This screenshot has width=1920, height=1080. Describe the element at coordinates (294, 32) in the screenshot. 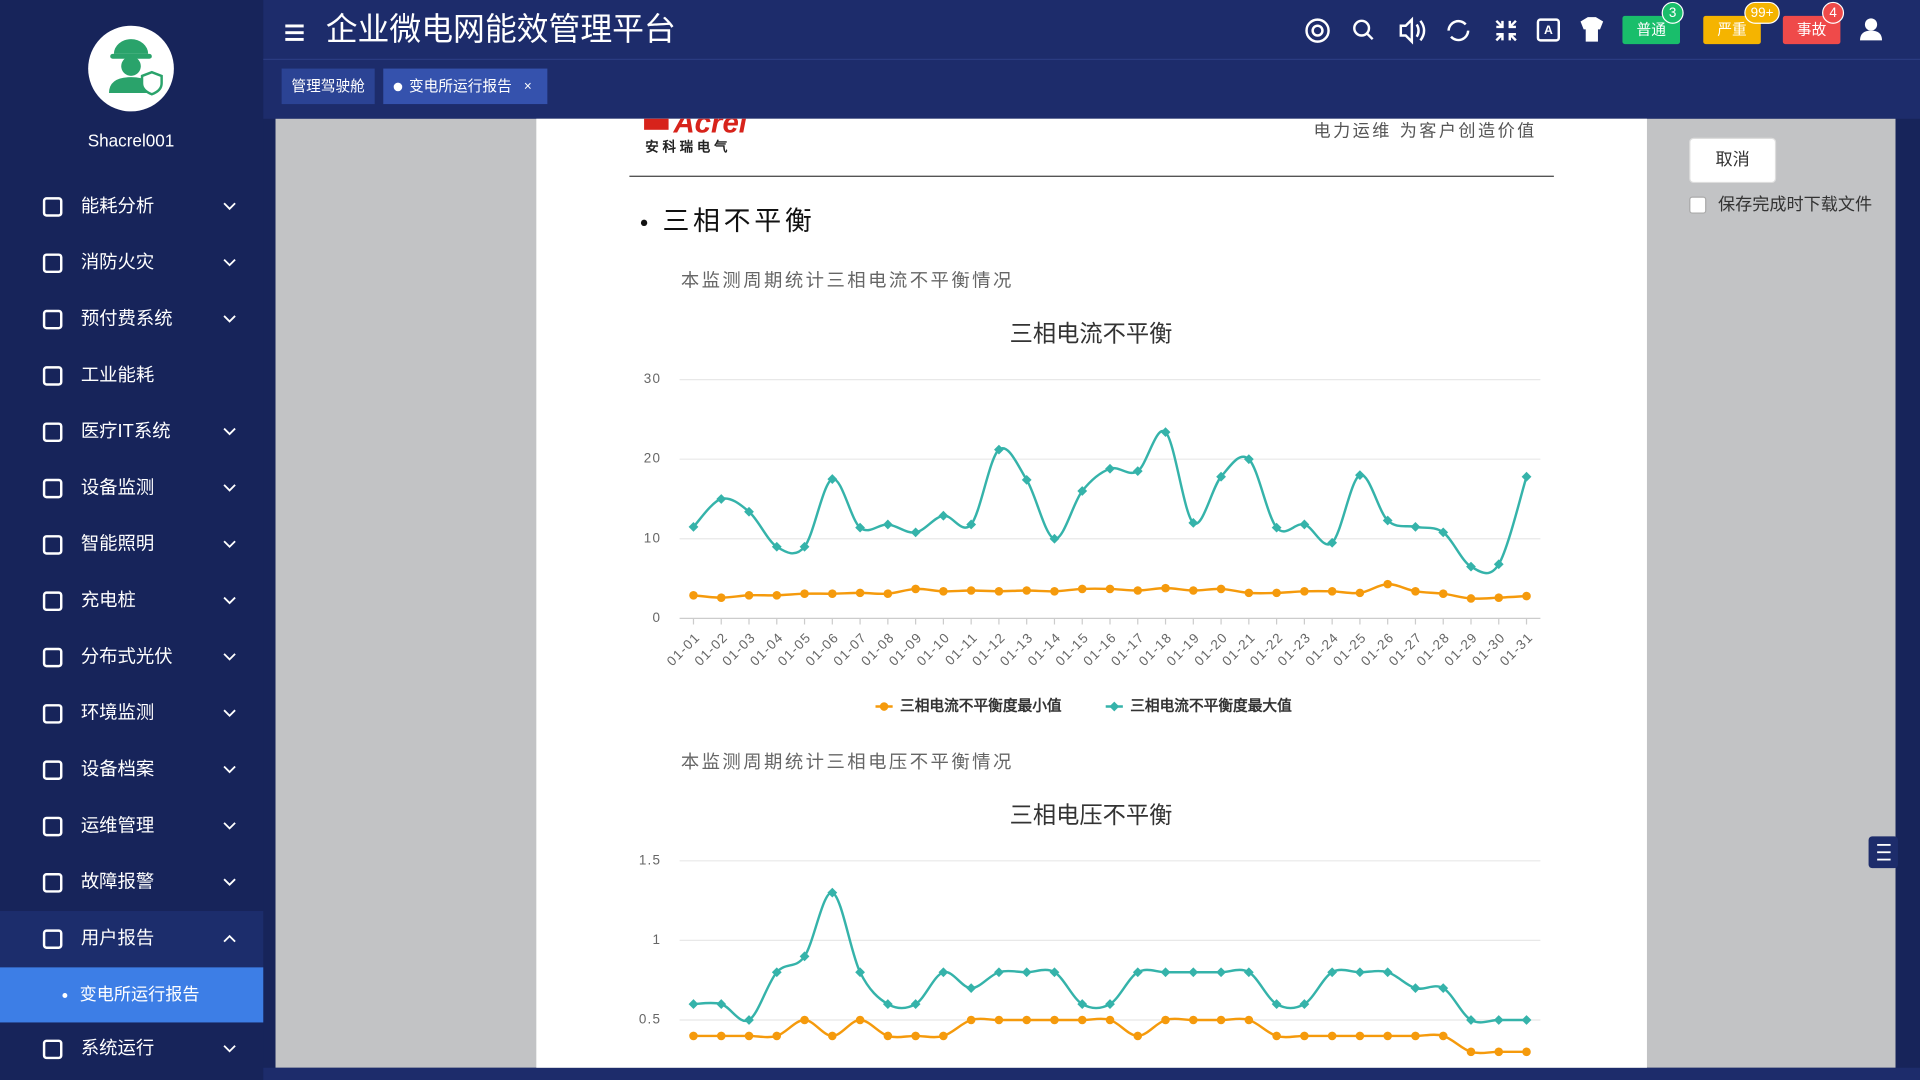

I see `menu-toggle` at that location.